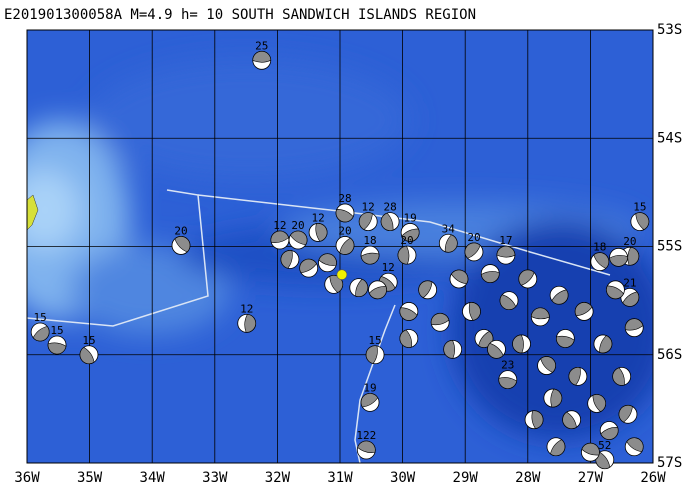  Describe the element at coordinates (653, 478) in the screenshot. I see `x-tick-label: 26W` at that location.